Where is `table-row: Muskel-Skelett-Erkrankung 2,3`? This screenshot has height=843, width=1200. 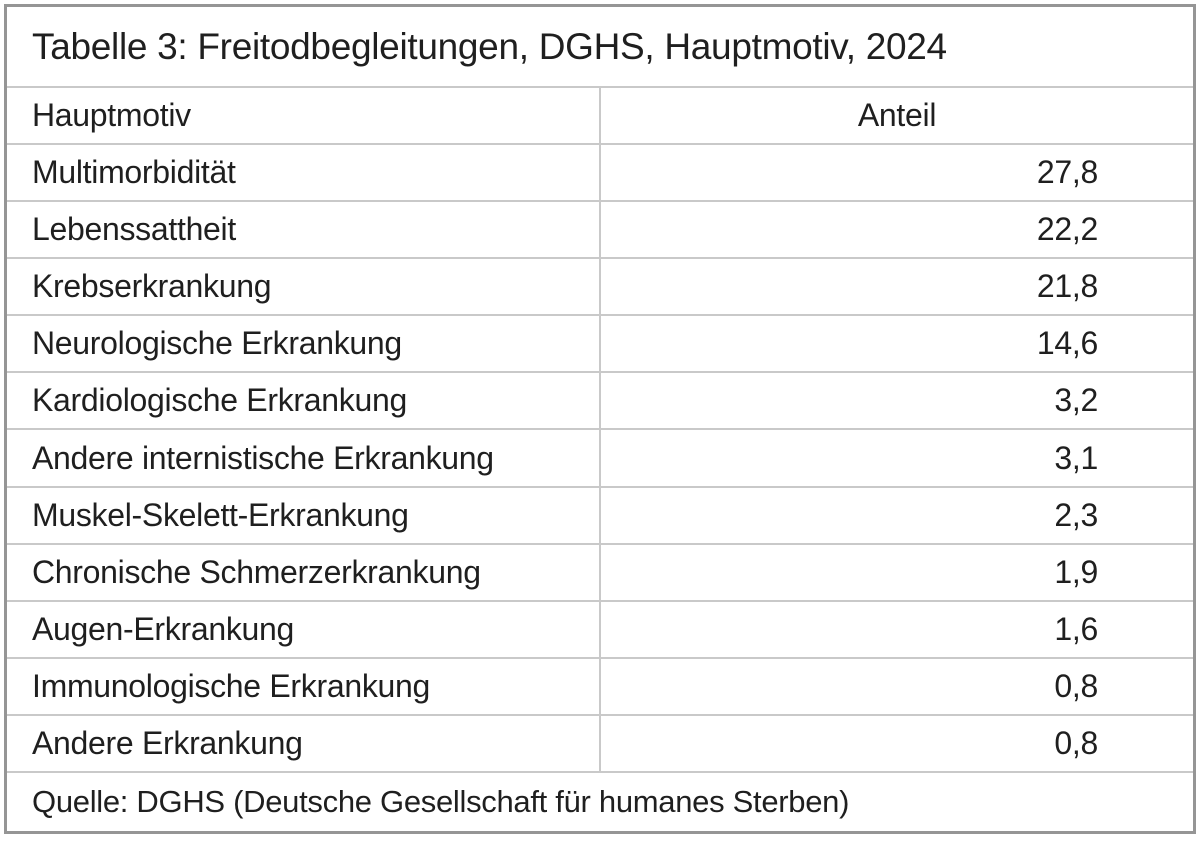
table-row: Muskel-Skelett-Erkrankung 2,3 is located at coordinates (600, 514).